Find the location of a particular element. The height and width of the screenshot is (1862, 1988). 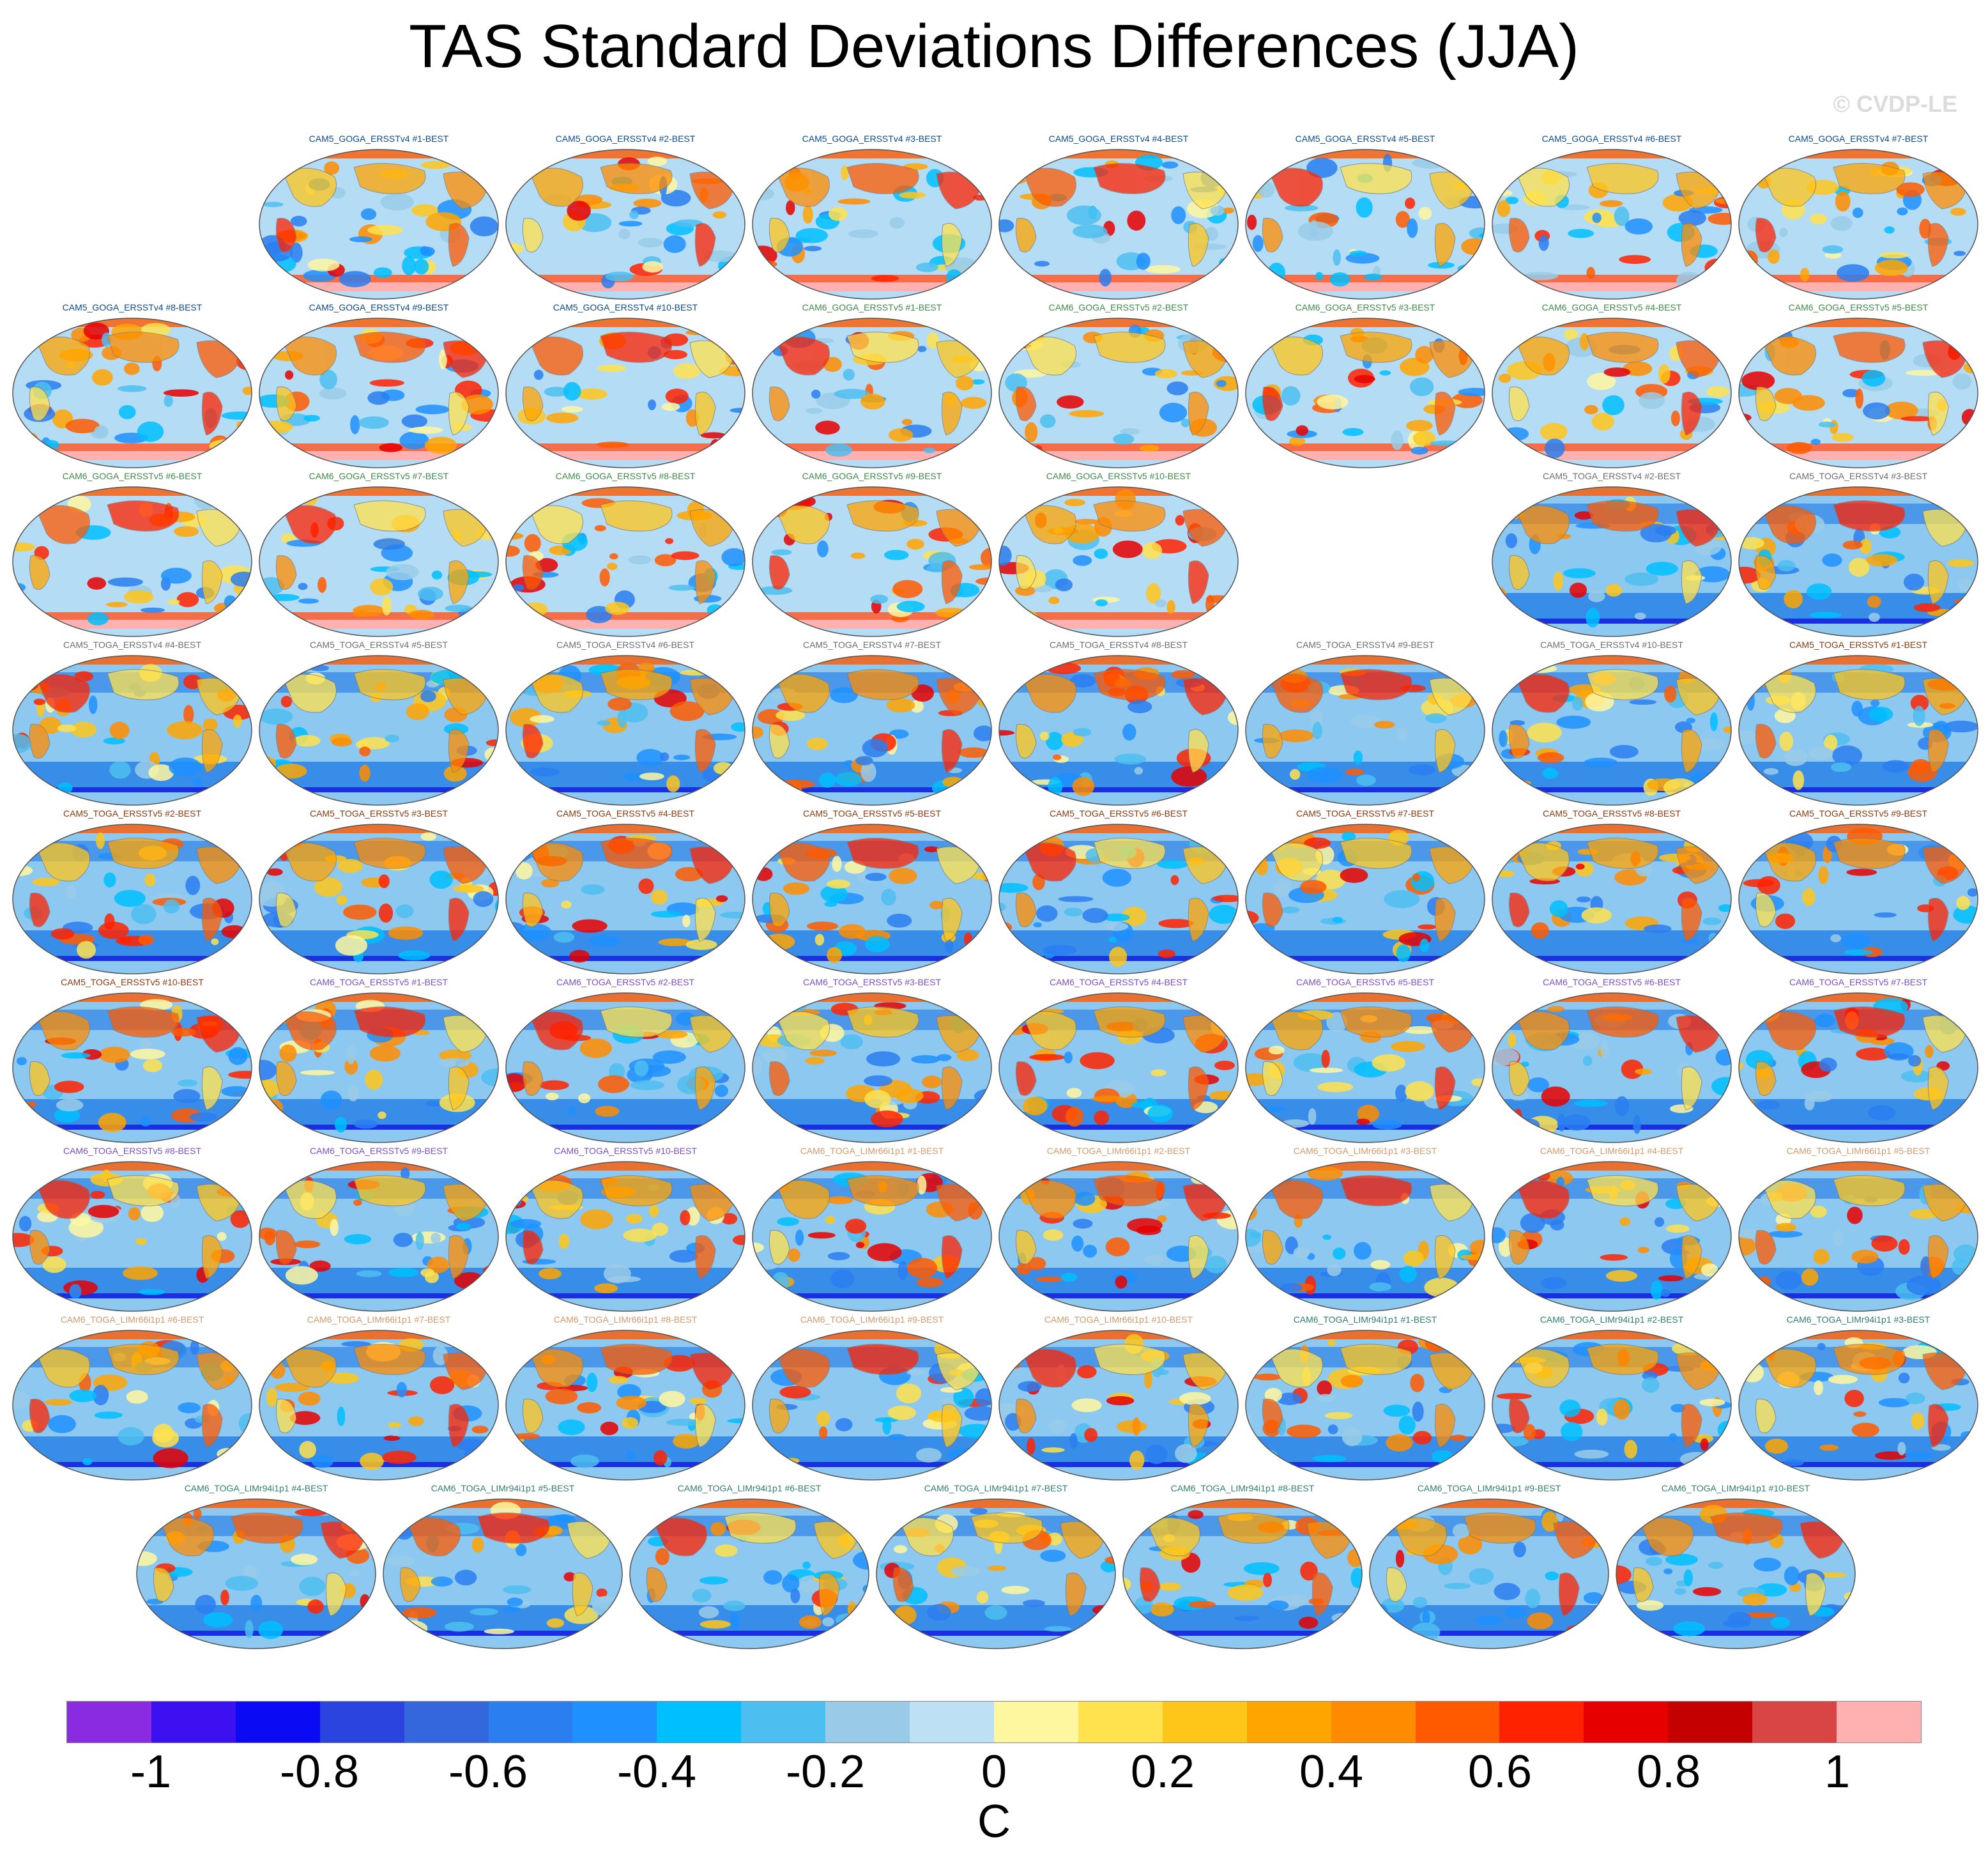

map-panel: CAM5_GOGA_ERSSTv4 #4-BEST is located at coordinates (1118, 217).